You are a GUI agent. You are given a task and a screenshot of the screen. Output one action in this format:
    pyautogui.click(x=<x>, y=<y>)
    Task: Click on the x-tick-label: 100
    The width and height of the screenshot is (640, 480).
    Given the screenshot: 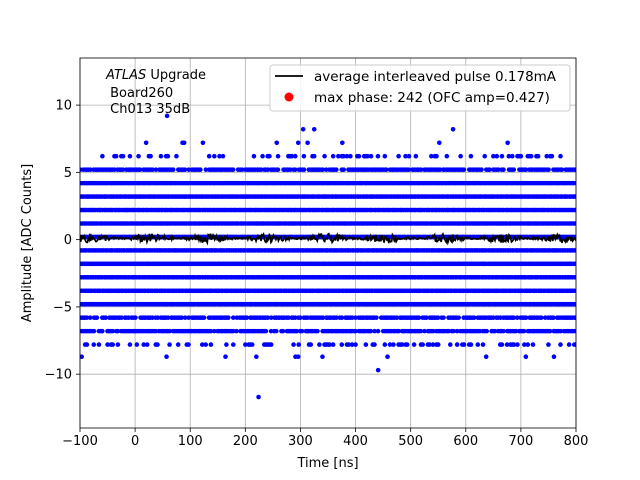 What is the action you would take?
    pyautogui.click(x=190, y=441)
    